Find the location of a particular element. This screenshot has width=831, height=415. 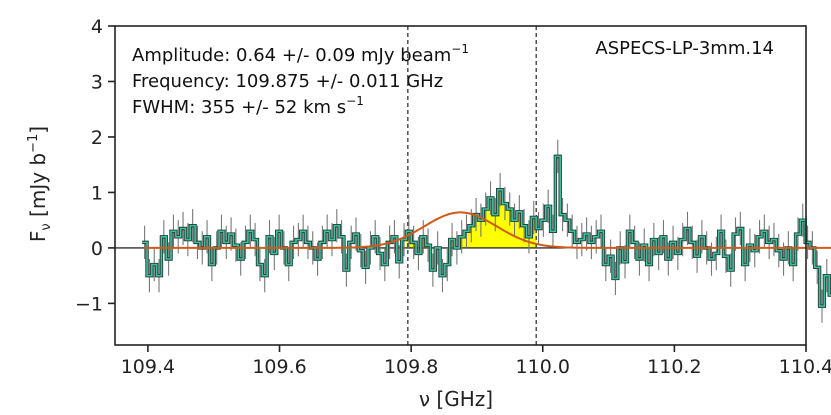

x-tick-label: 109.6 is located at coordinates (279, 367).